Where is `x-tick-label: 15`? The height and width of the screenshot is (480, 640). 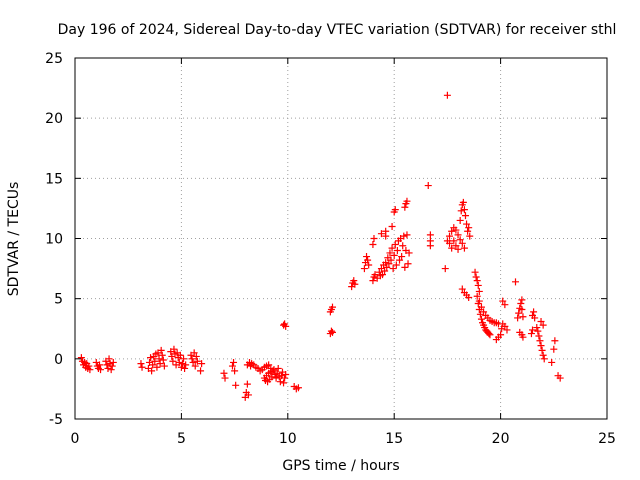 x-tick-label: 15 is located at coordinates (394, 439).